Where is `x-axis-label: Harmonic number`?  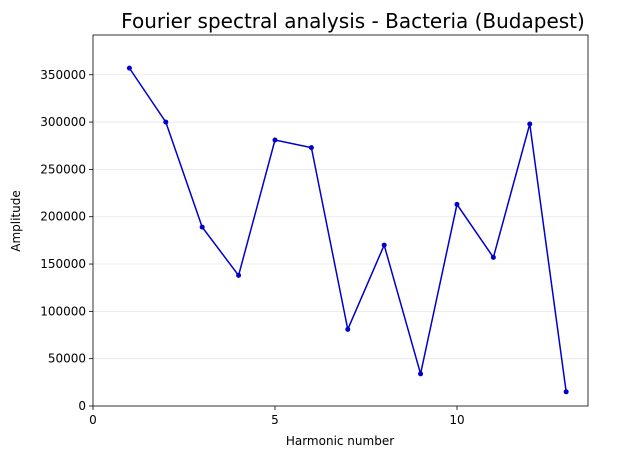 x-axis-label: Harmonic number is located at coordinates (340, 441).